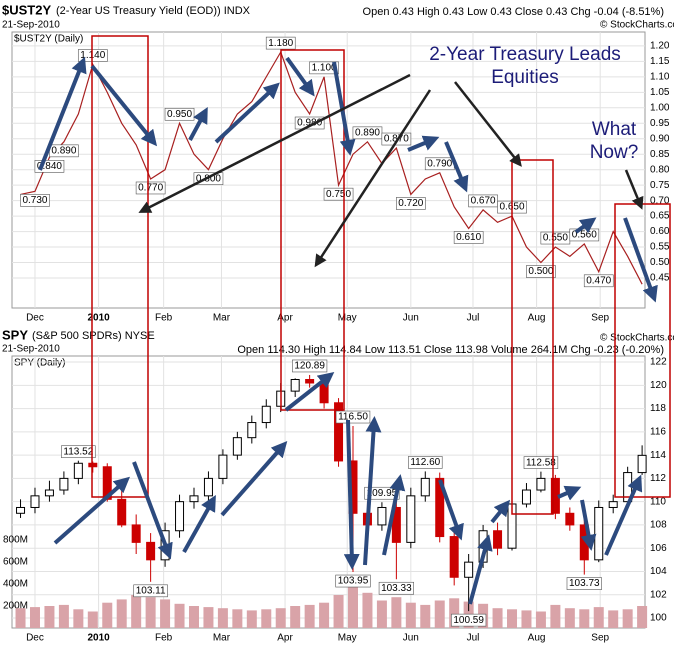 The width and height of the screenshot is (674, 648). Describe the element at coordinates (15, 562) in the screenshot. I see `volume-tick-label: 600M` at that location.